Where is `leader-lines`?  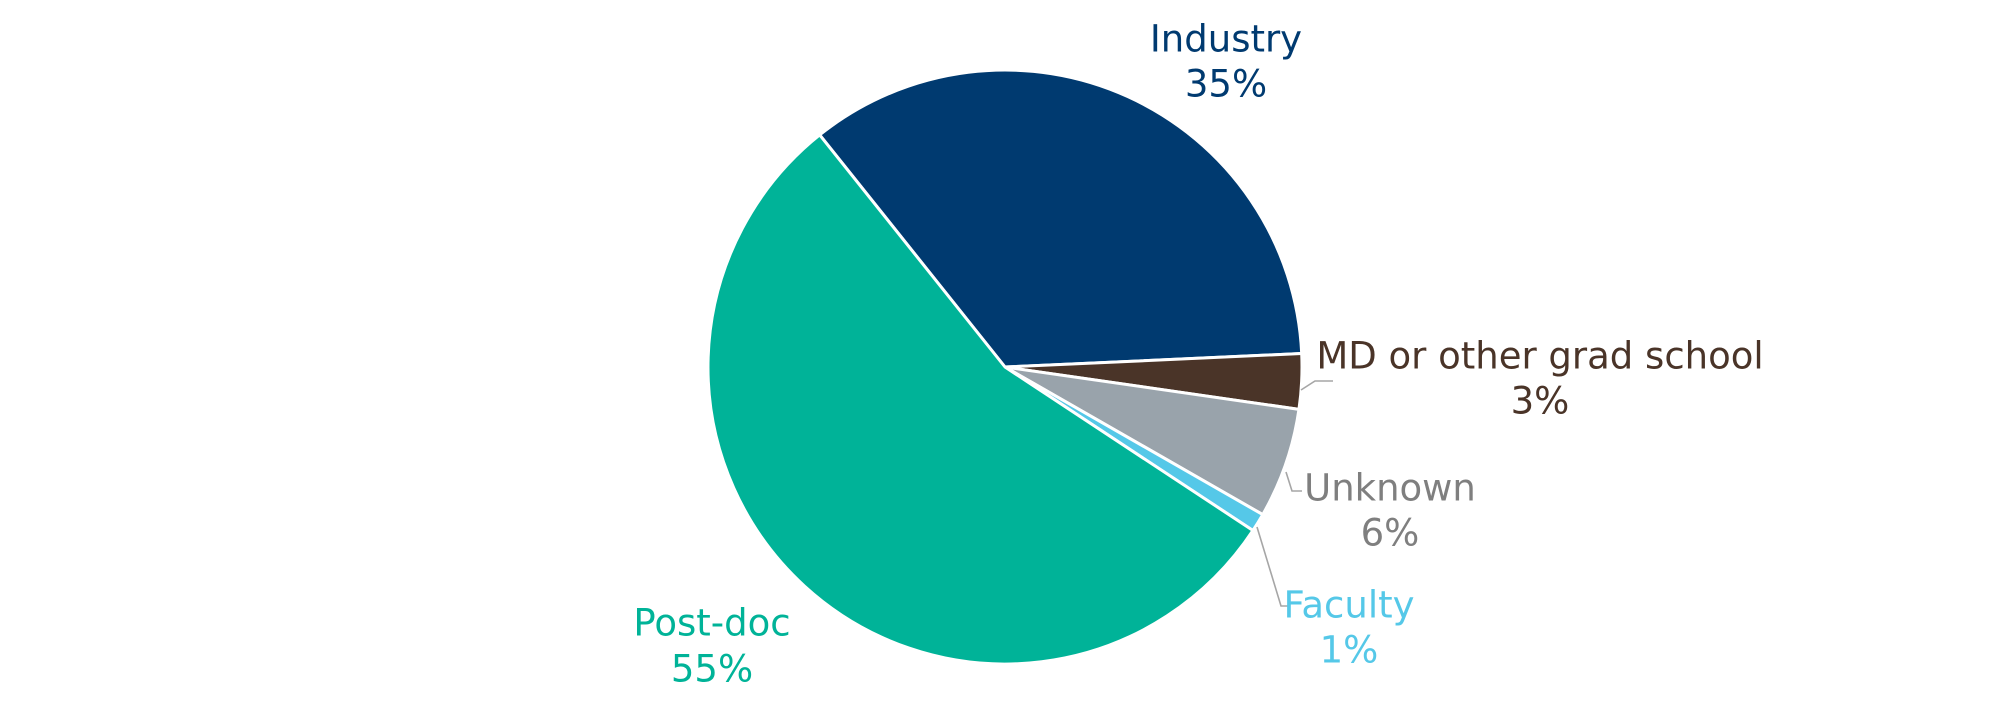
leader-lines is located at coordinates (1294, 493).